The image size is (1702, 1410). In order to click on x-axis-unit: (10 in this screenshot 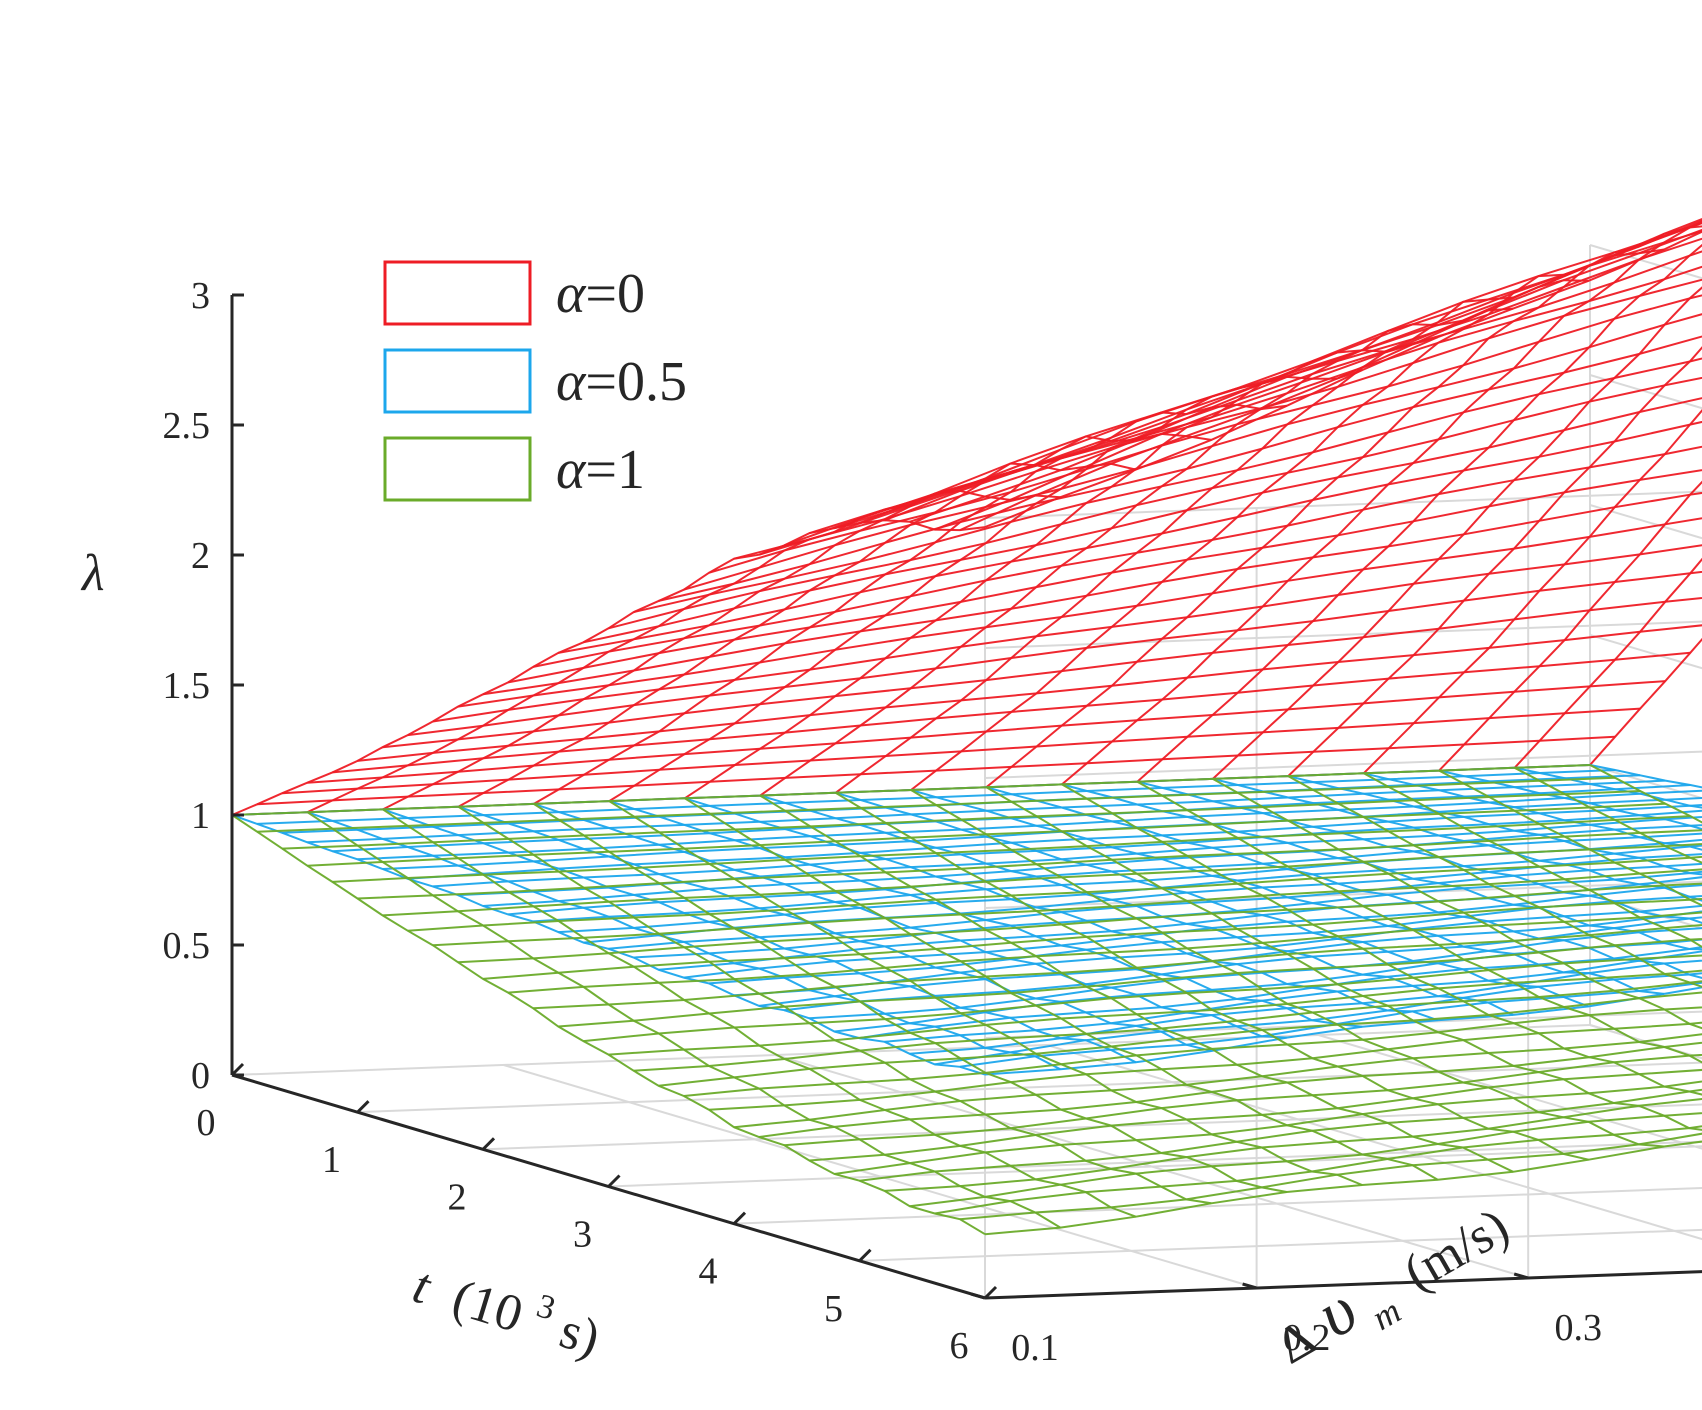, I will do `click(487, 1306)`.